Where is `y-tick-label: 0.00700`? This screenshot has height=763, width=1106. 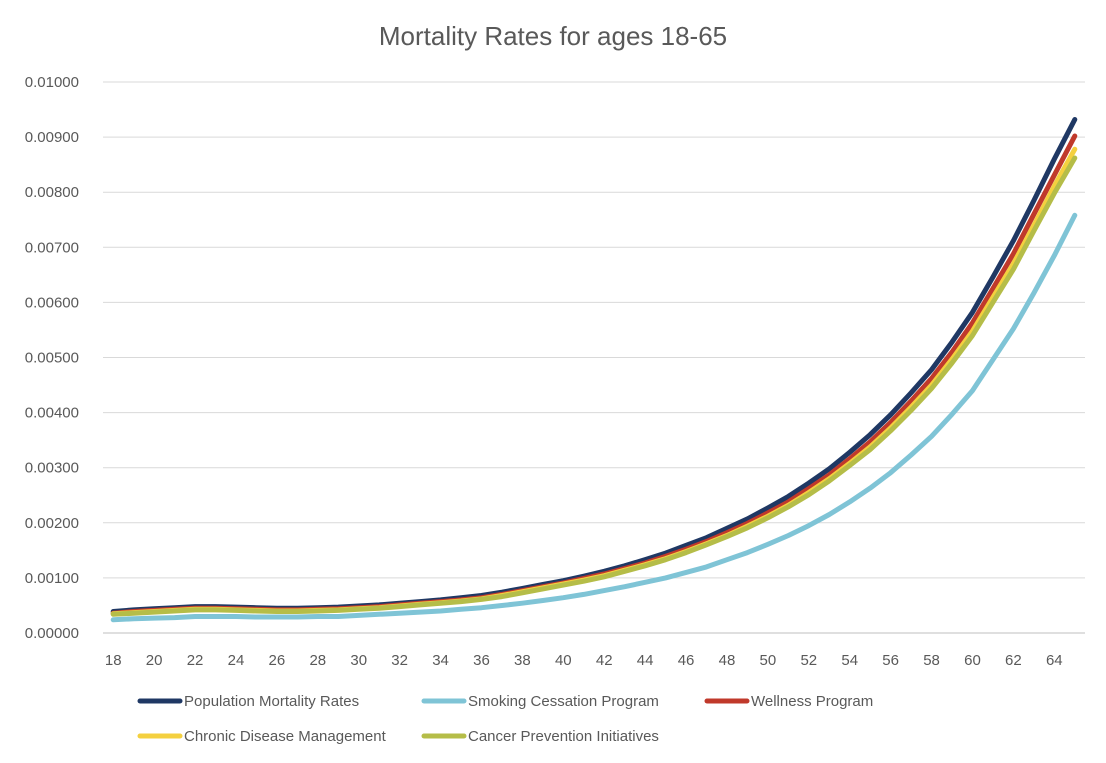
y-tick-label: 0.00700 is located at coordinates (52, 247).